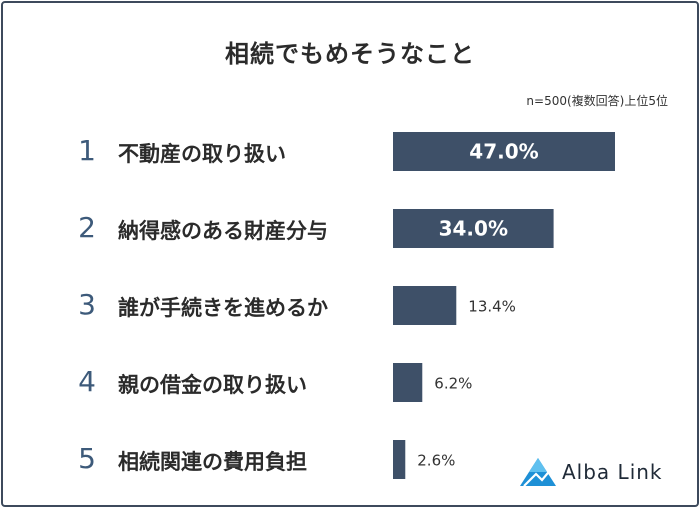 This screenshot has width=700, height=508. Describe the element at coordinates (597, 101) in the screenshot. I see `sample-note: n=500(複数回答)上位5位` at that location.